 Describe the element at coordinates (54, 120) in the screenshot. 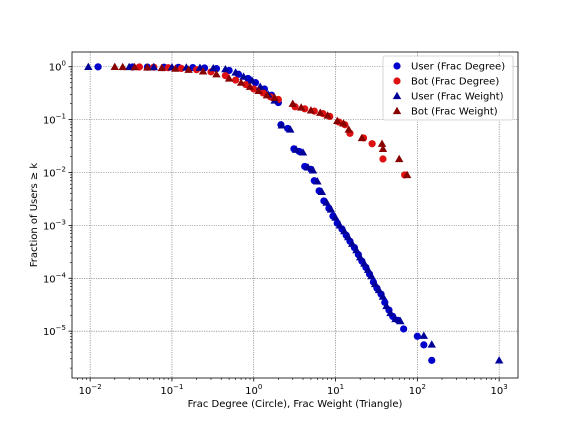

I see `y-tick-label: 10⁻¹` at that location.